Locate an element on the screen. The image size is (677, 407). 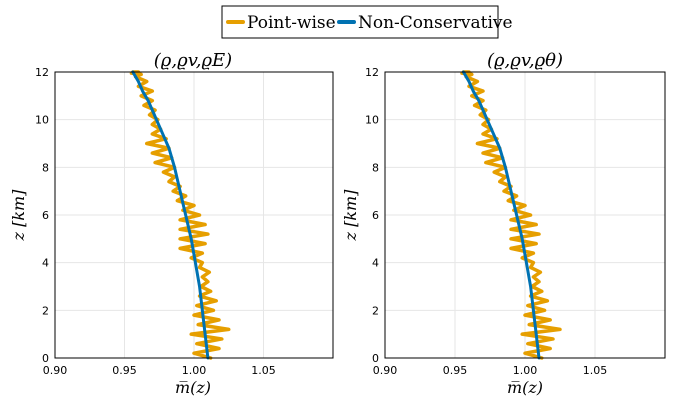
panel-right-ytick-label: 8 is located at coordinates (375, 167).